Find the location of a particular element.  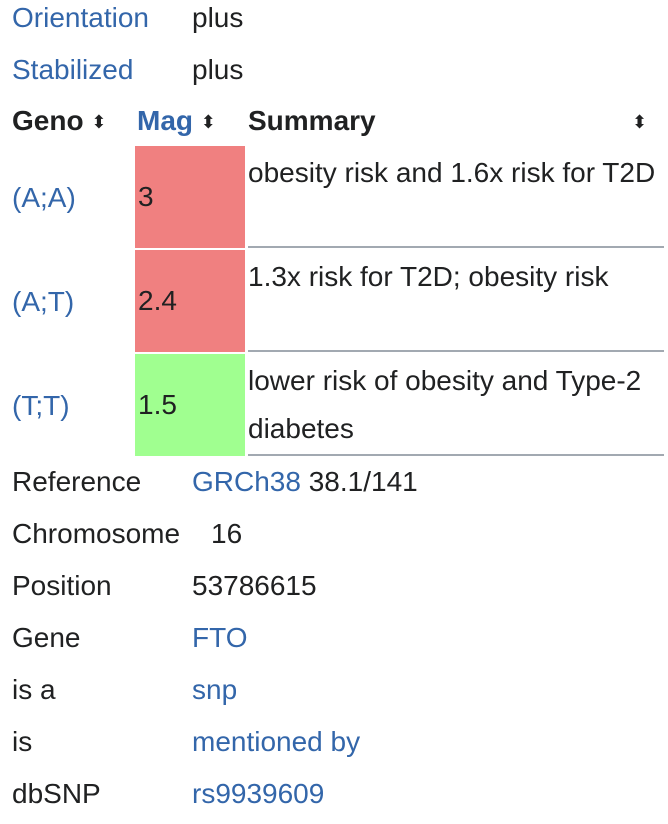

mag-header-link: Mag is located at coordinates (165, 120).